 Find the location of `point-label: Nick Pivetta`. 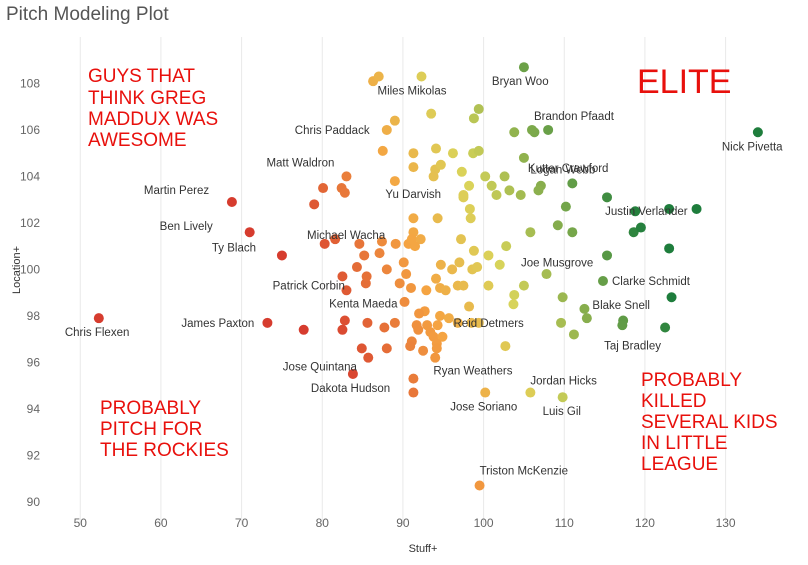

point-label: Nick Pivetta is located at coordinates (752, 147).